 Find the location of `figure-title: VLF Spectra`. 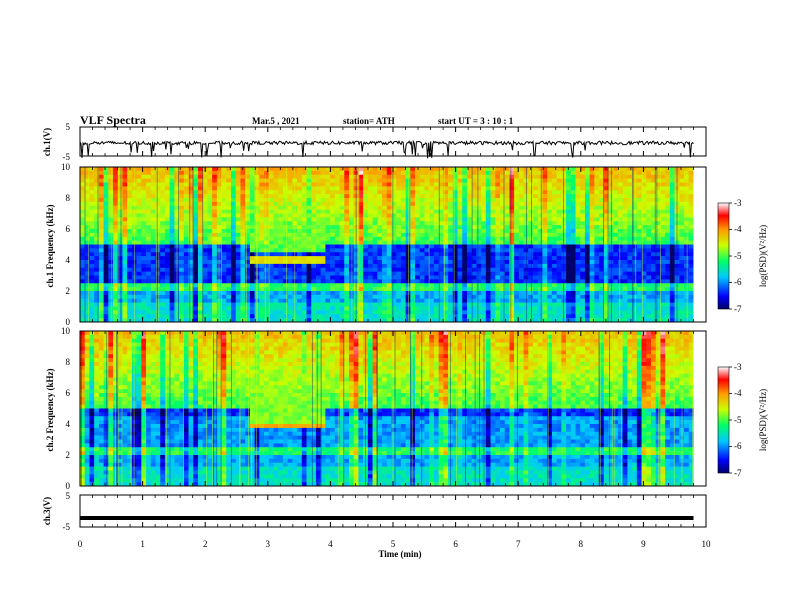

figure-title: VLF Spectra is located at coordinates (113, 120).